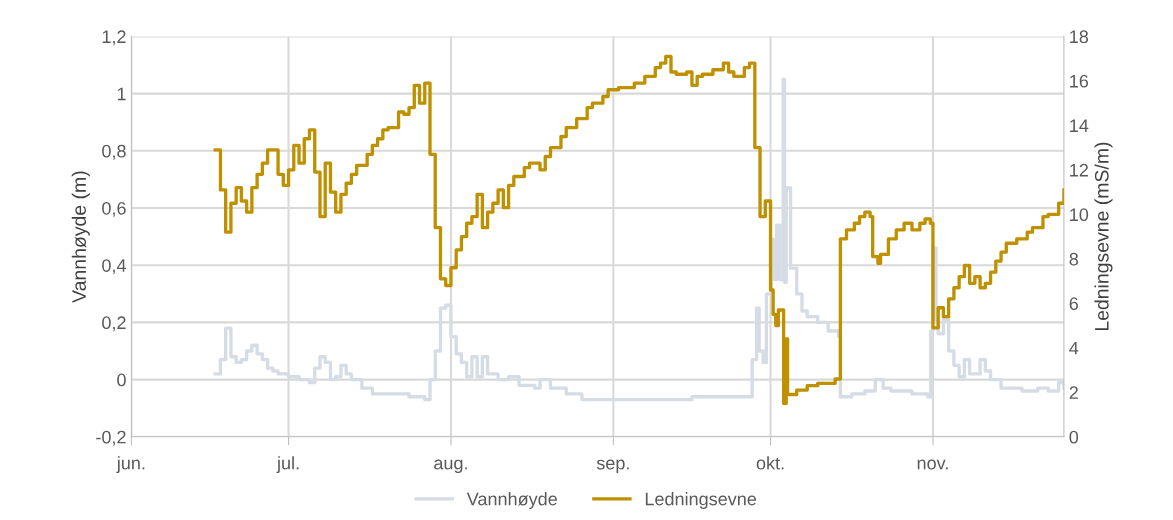 The height and width of the screenshot is (520, 1173). What do you see at coordinates (1079, 215) in the screenshot?
I see `y2-tick-label: 10` at bounding box center [1079, 215].